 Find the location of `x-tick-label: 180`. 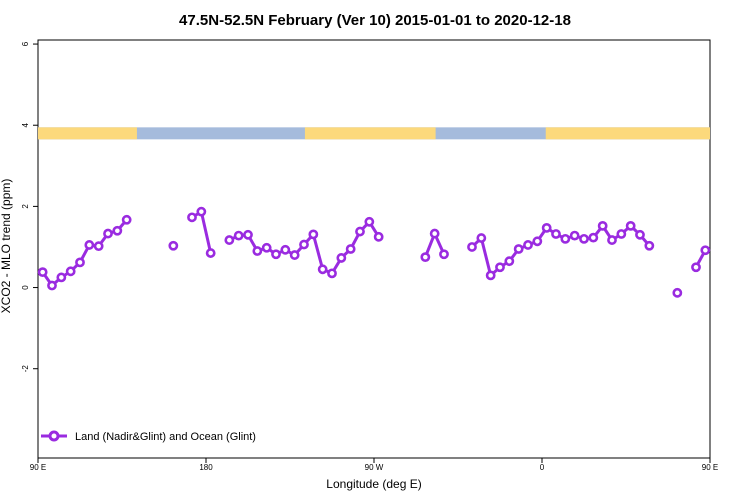

x-tick-label: 180 is located at coordinates (206, 467).